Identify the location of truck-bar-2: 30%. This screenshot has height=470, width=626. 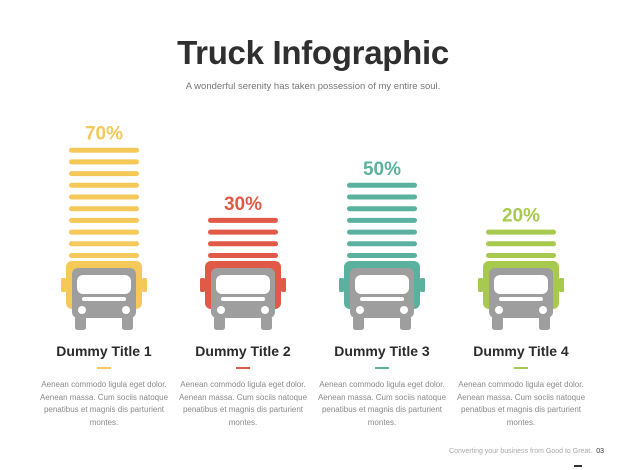
(243, 262).